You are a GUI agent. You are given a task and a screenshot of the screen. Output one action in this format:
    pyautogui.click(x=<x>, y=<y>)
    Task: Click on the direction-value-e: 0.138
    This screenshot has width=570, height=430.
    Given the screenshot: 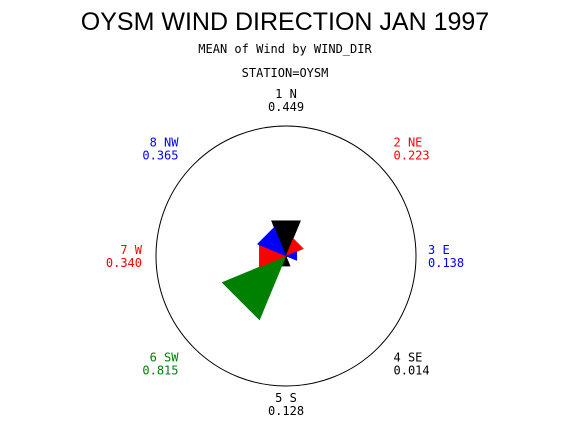 What is the action you would take?
    pyautogui.click(x=446, y=263)
    